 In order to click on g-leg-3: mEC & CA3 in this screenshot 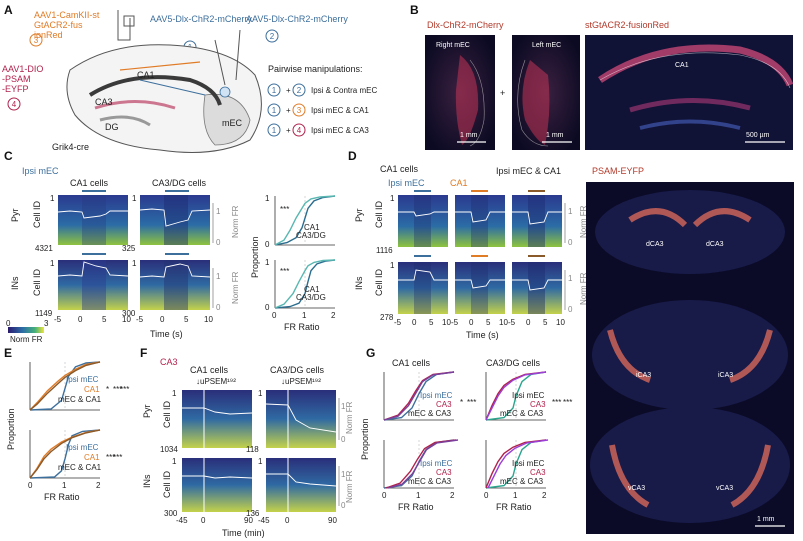, I will do `click(430, 413)`.